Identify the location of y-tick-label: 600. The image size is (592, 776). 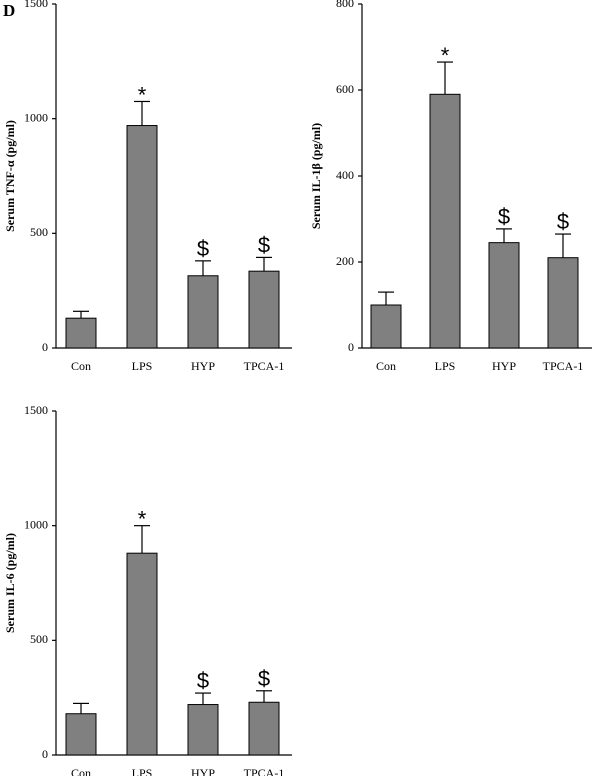
(345, 89).